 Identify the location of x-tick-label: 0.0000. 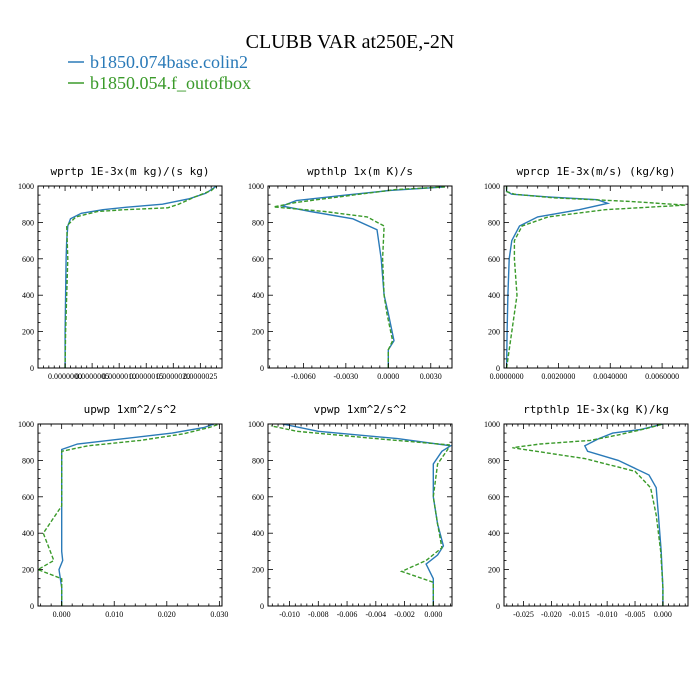
(388, 376).